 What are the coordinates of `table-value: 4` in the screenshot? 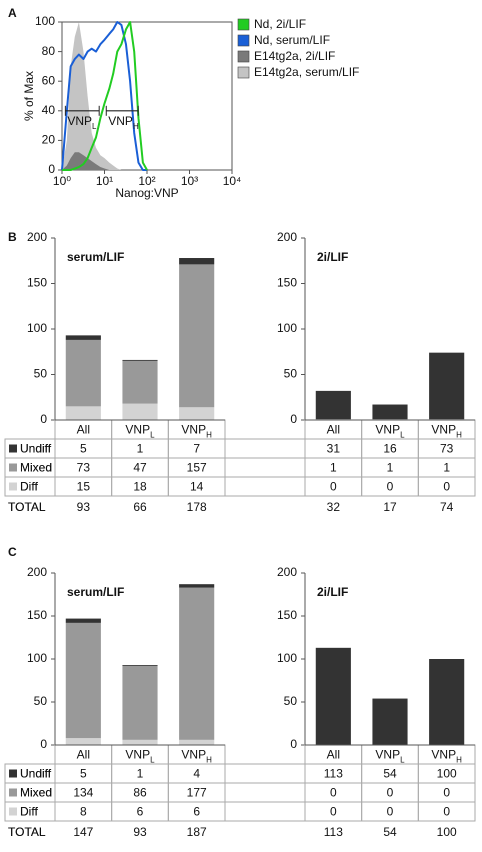 It's located at (196, 774).